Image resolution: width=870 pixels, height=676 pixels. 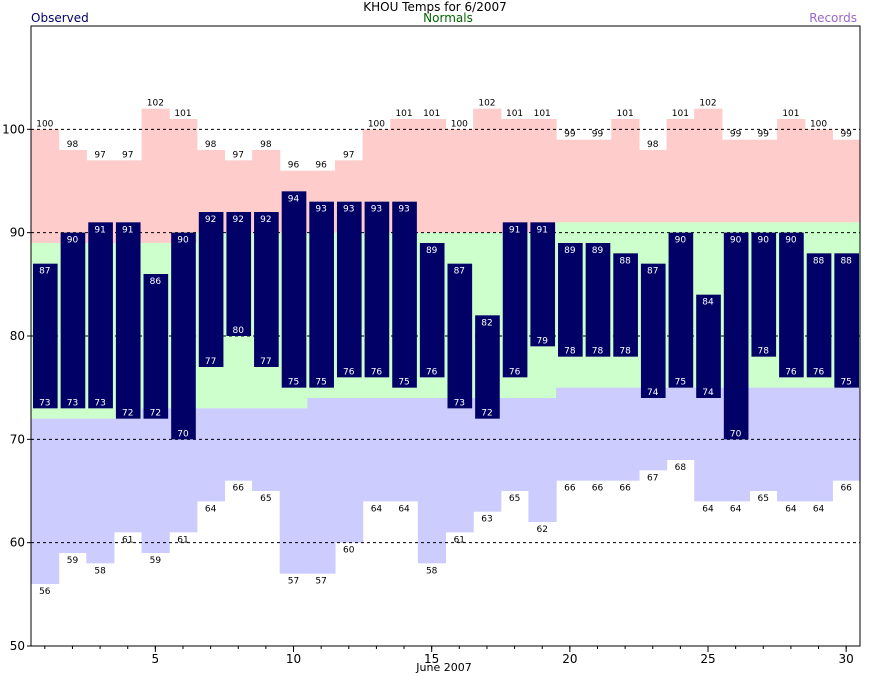 What do you see at coordinates (17, 336) in the screenshot?
I see `y-tick-label: 80` at bounding box center [17, 336].